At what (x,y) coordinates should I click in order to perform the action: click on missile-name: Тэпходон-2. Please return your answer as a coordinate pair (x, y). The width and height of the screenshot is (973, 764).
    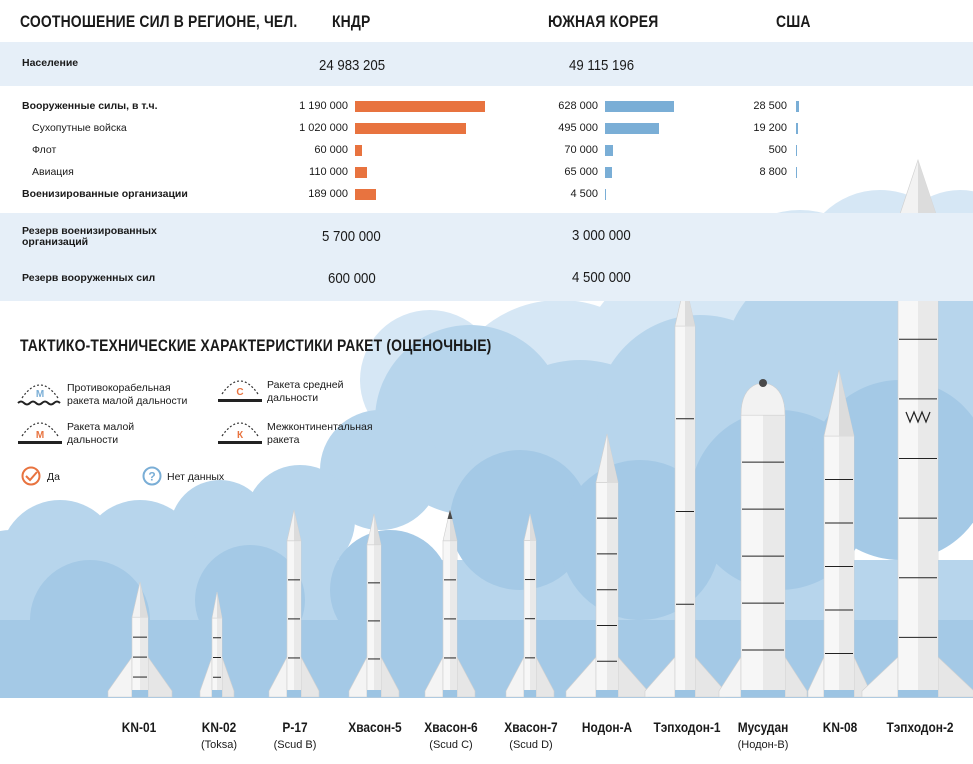
    Looking at the image, I should click on (920, 727).